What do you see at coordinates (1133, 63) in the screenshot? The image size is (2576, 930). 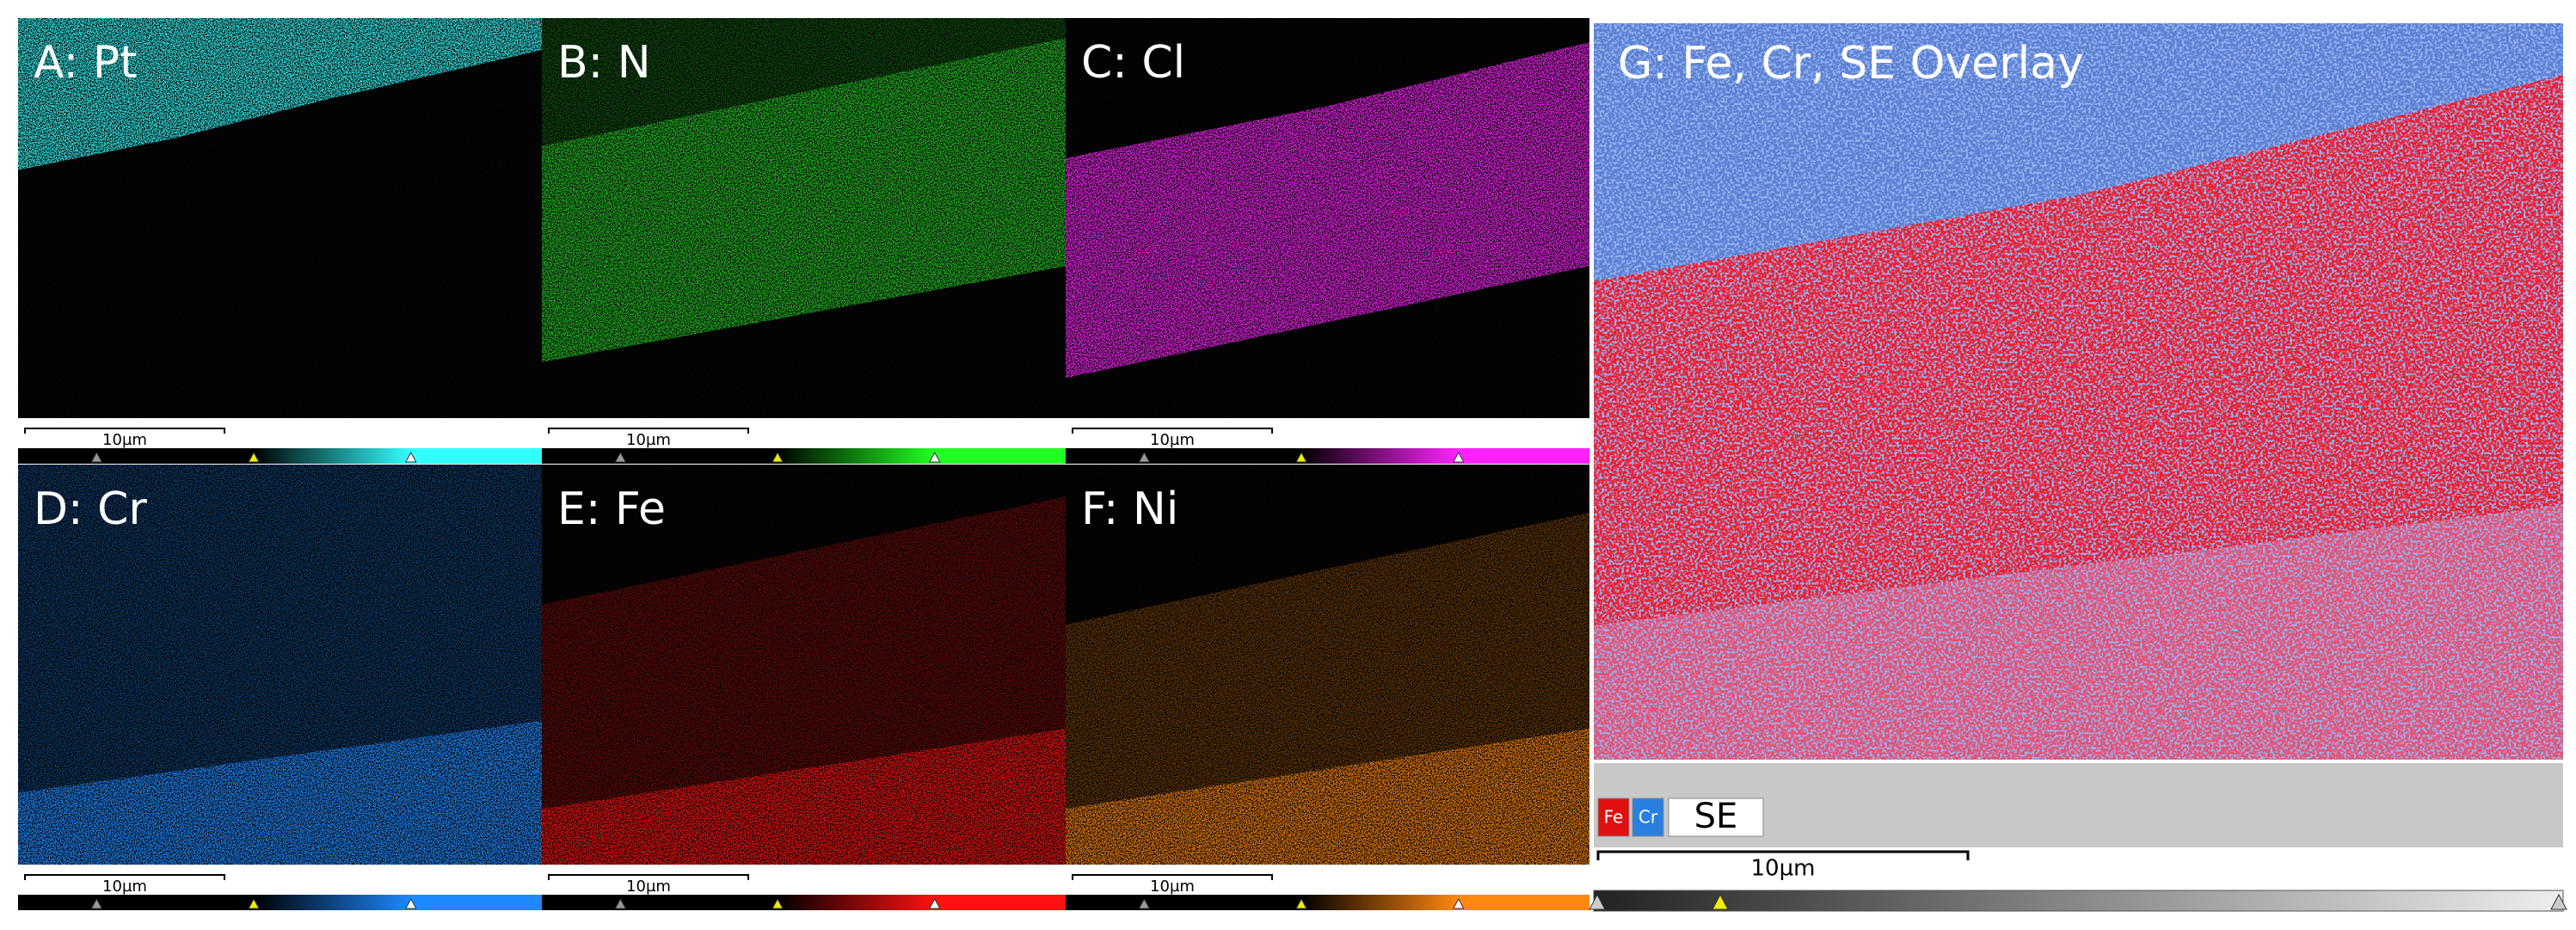 I see `panel-label: C: Cl` at bounding box center [1133, 63].